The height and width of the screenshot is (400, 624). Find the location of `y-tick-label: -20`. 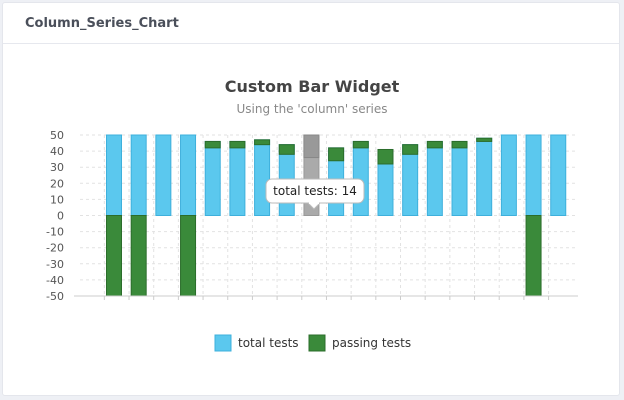

y-tick-label: -20 is located at coordinates (55, 248).